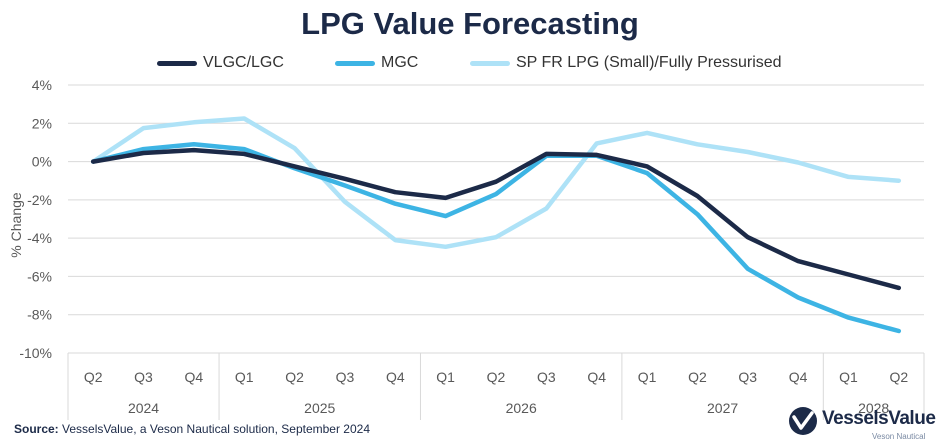  Describe the element at coordinates (899, 436) in the screenshot. I see `logo-subtext: Veson Nautical` at that location.